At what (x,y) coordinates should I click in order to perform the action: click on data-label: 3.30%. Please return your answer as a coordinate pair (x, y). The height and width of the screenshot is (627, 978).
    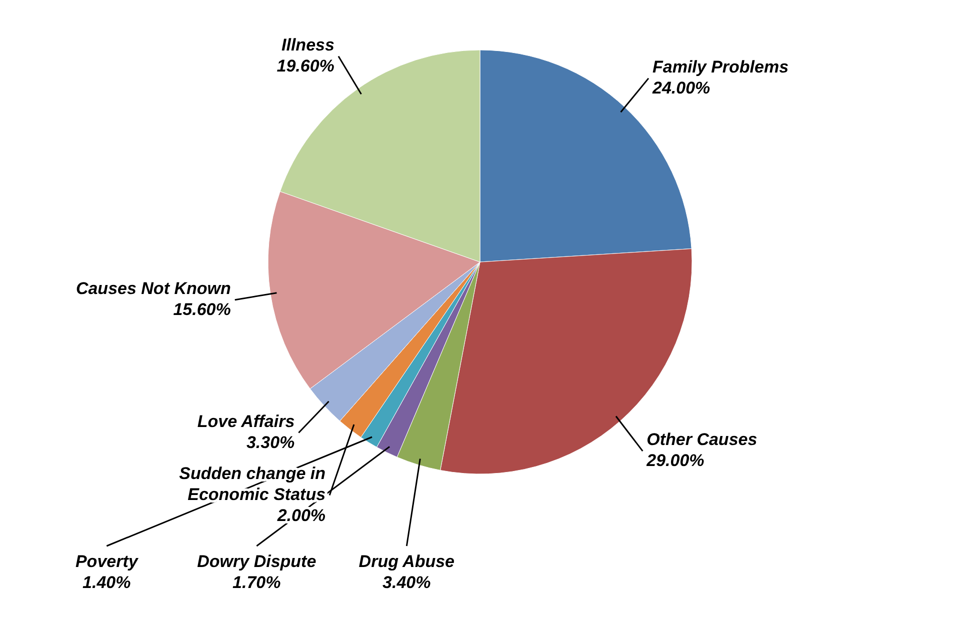
    Looking at the image, I should click on (270, 442).